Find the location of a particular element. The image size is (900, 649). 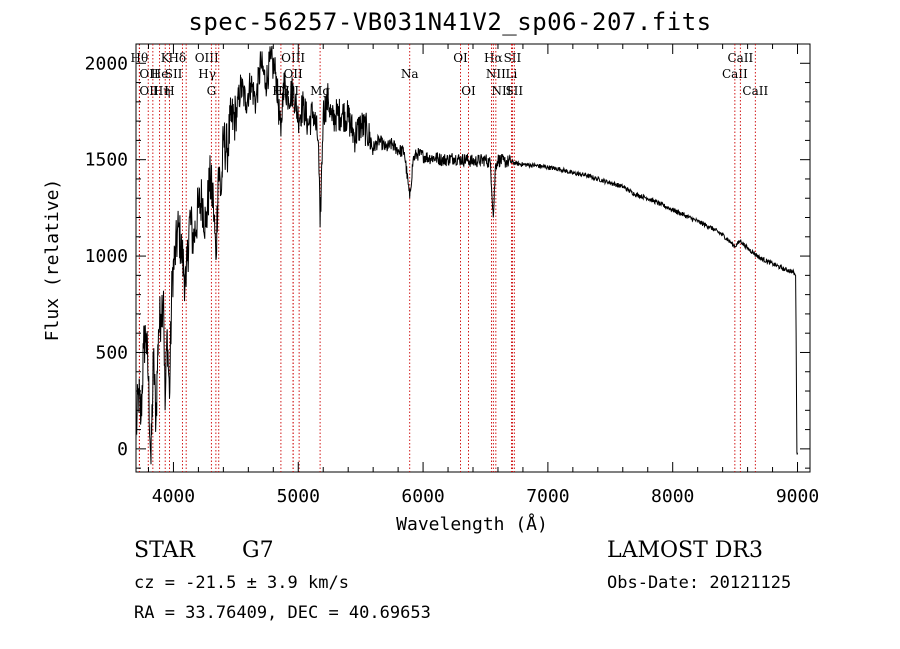

line-label: G is located at coordinates (212, 91).